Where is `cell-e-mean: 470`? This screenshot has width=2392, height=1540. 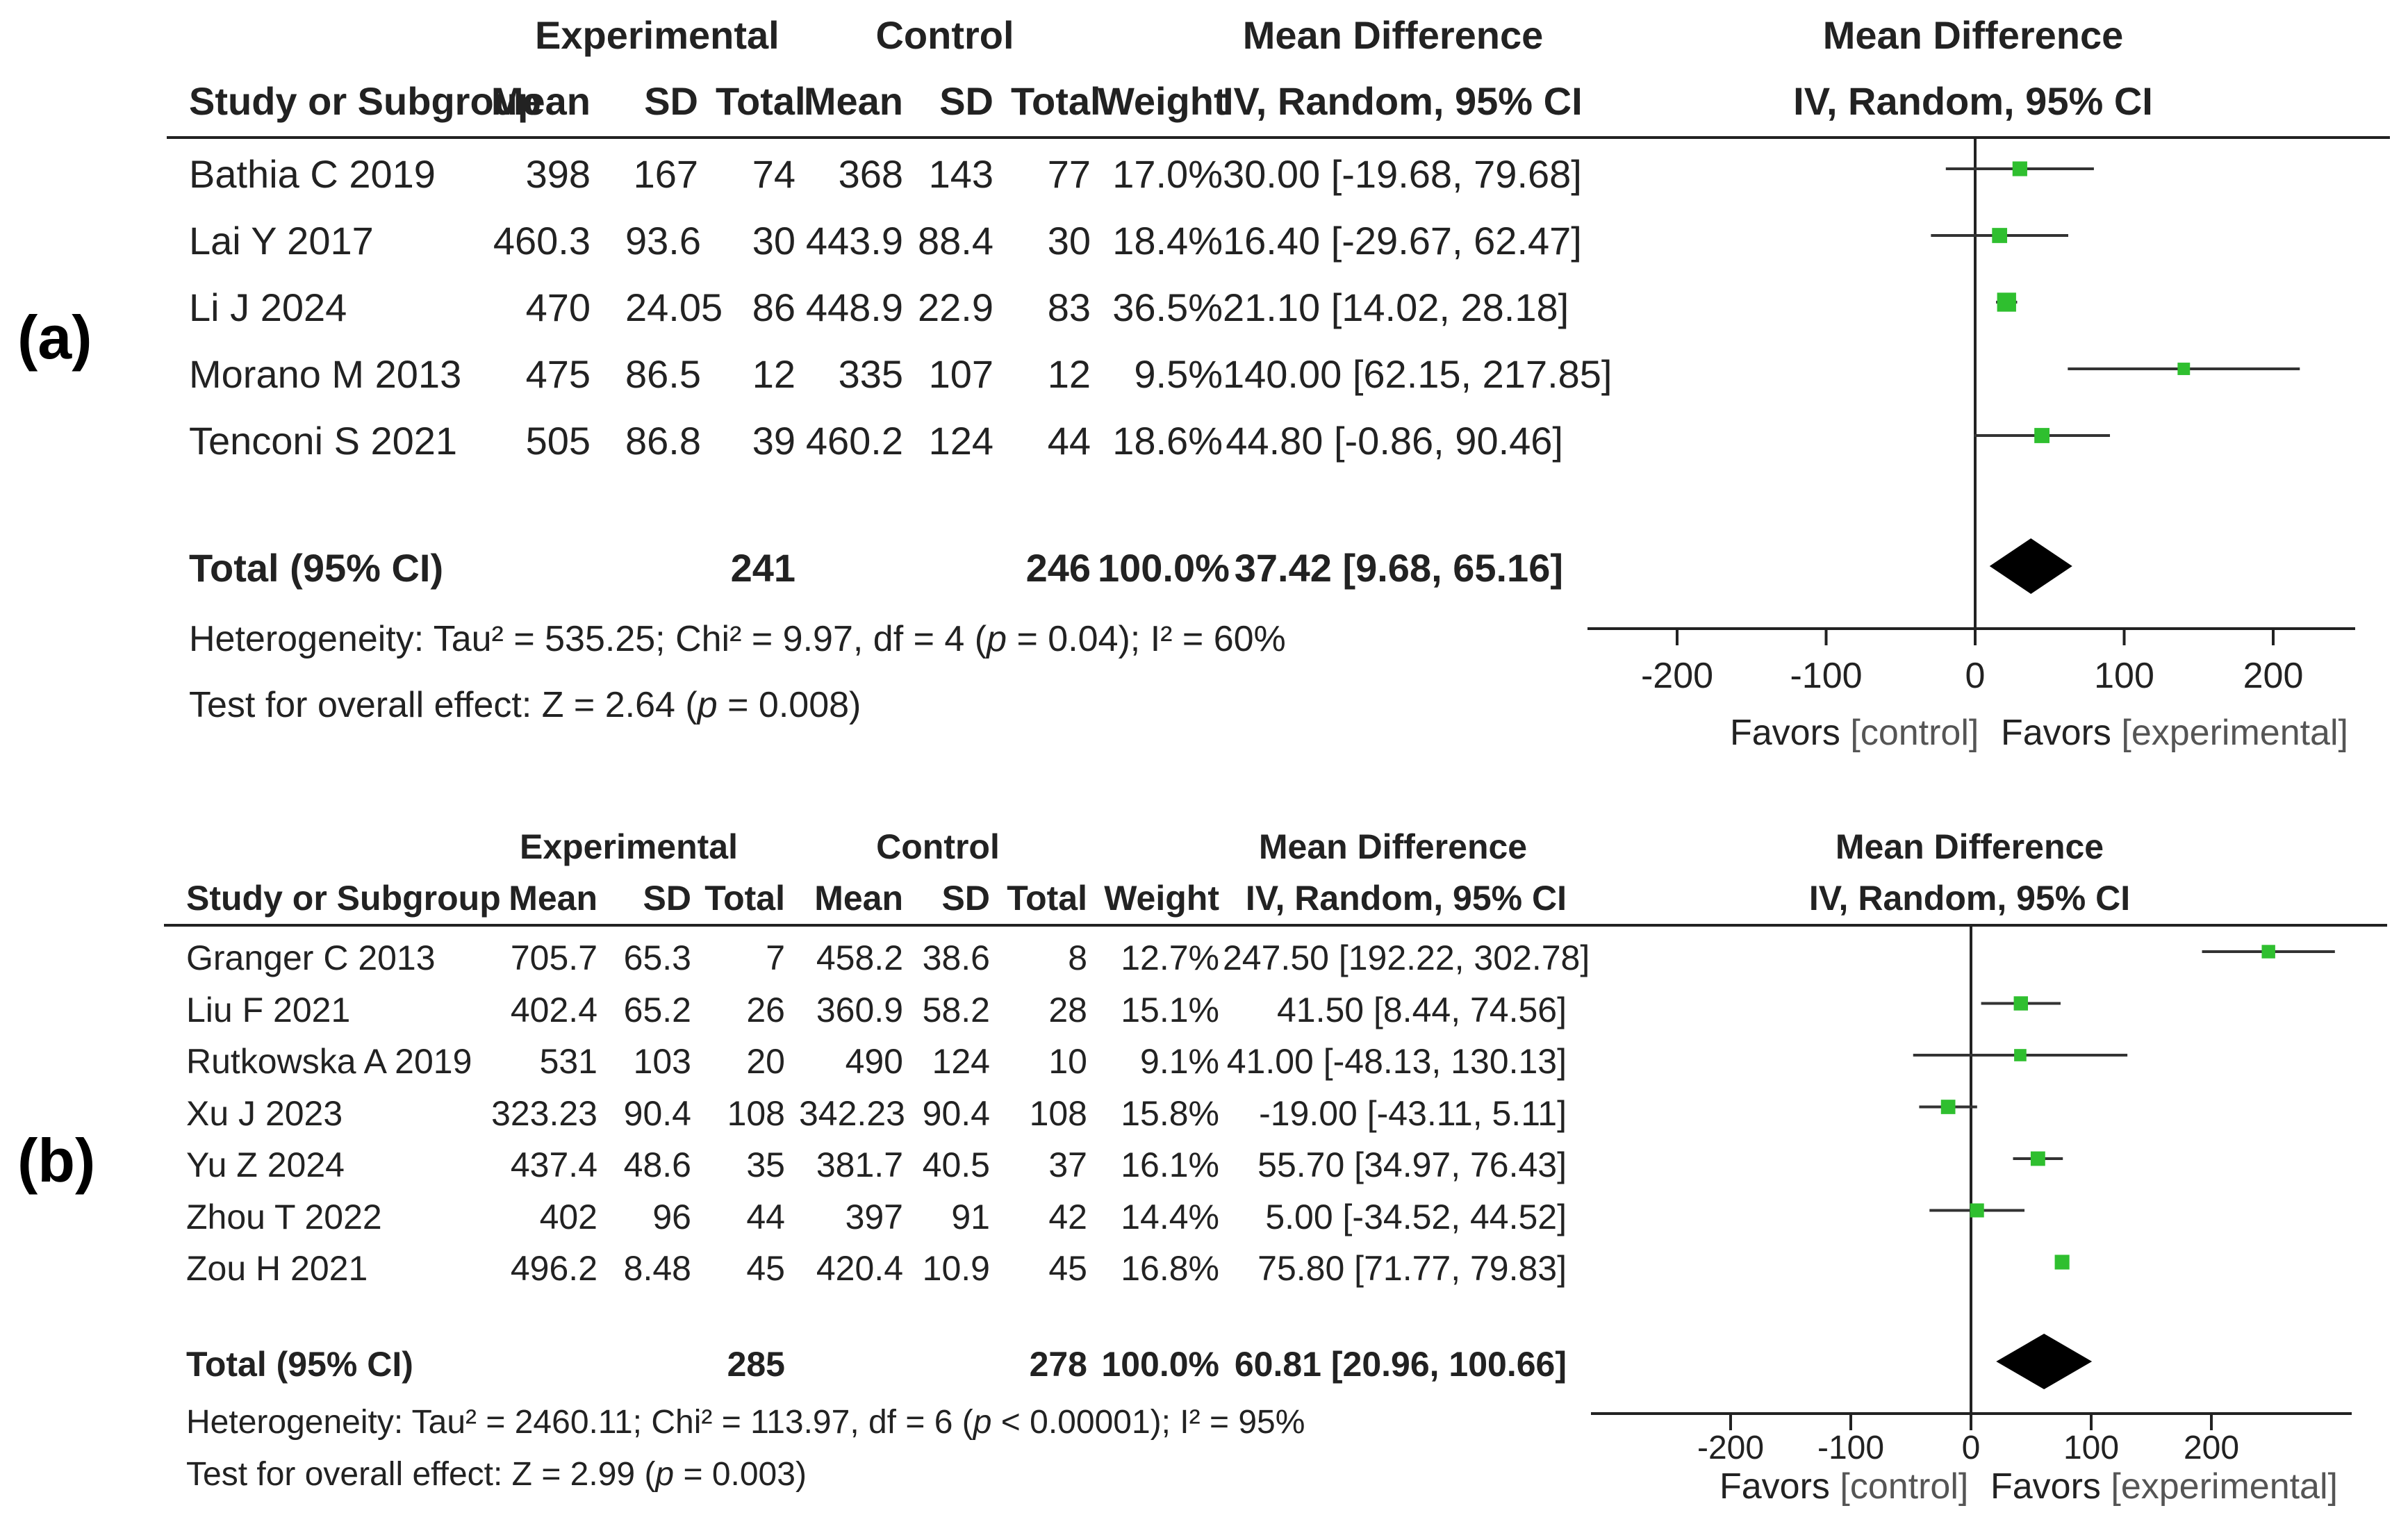 cell-e-mean: 470 is located at coordinates (558, 307).